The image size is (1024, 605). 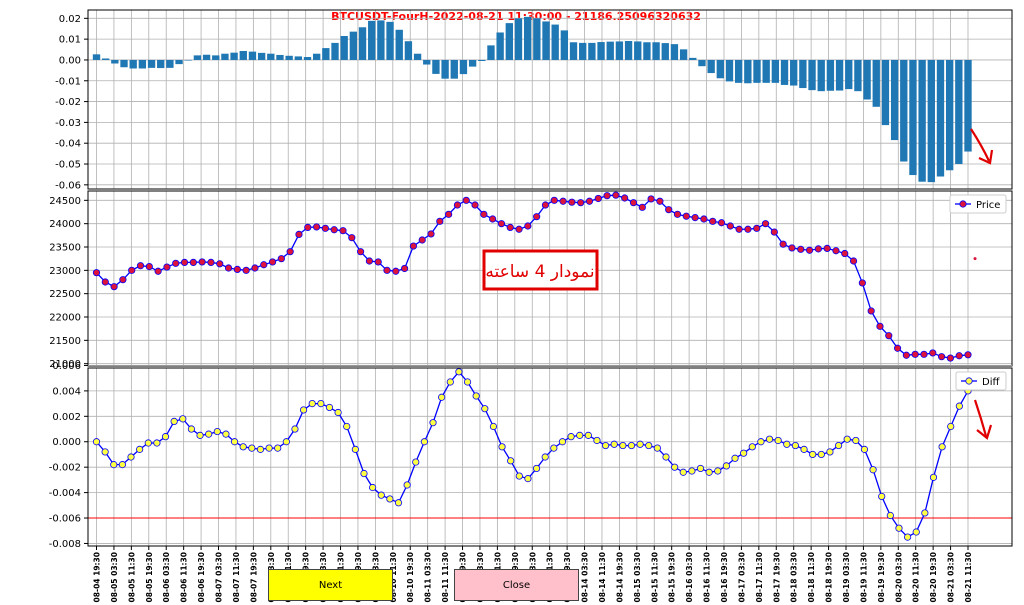 What do you see at coordinates (707, 577) in the screenshot?
I see `x-tick-label: 08-16 11:30` at bounding box center [707, 577].